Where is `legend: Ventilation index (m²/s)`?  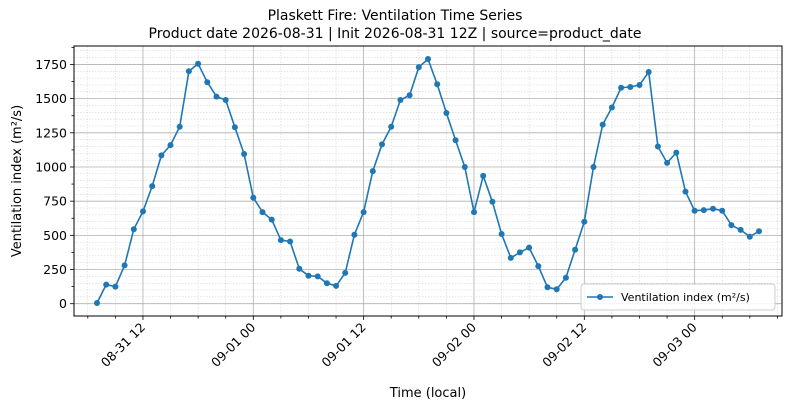 legend: Ventilation index (m²/s) is located at coordinates (678, 297).